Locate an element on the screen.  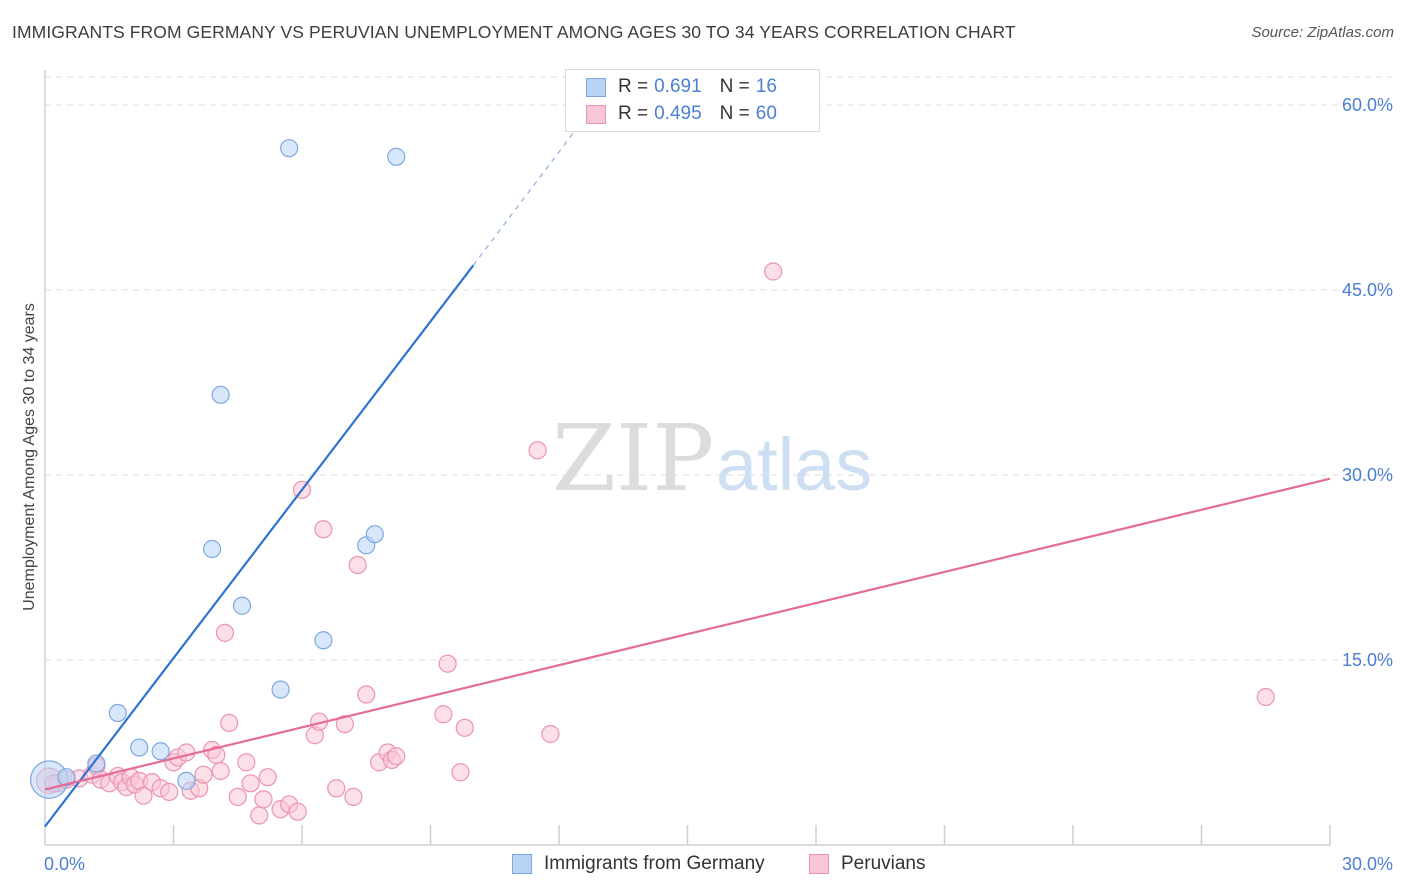
legend-row-germany: R = 0.691 N = 16 is located at coordinates (681, 87).